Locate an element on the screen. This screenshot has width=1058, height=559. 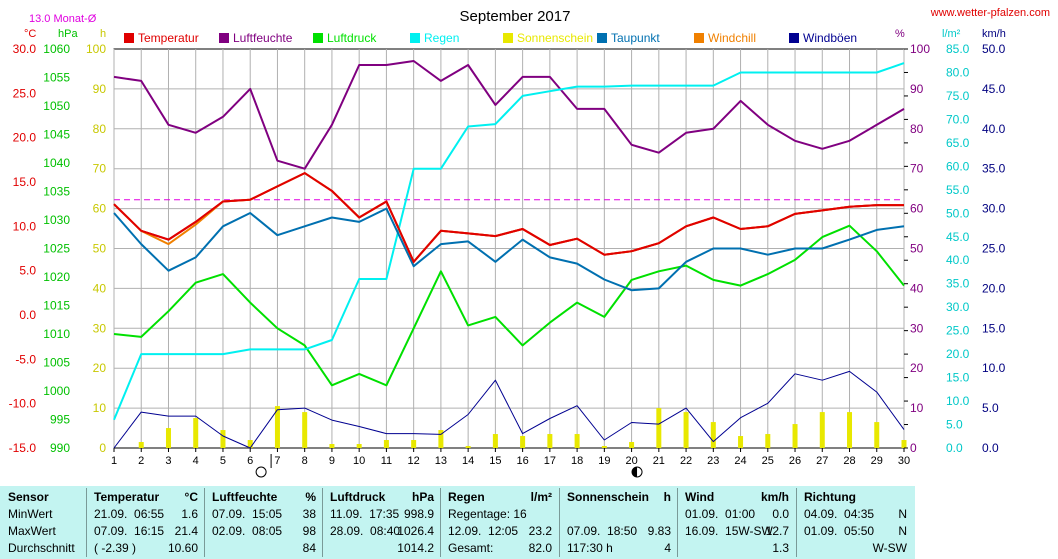
series-taupunkt is located at coordinates (509, 249).